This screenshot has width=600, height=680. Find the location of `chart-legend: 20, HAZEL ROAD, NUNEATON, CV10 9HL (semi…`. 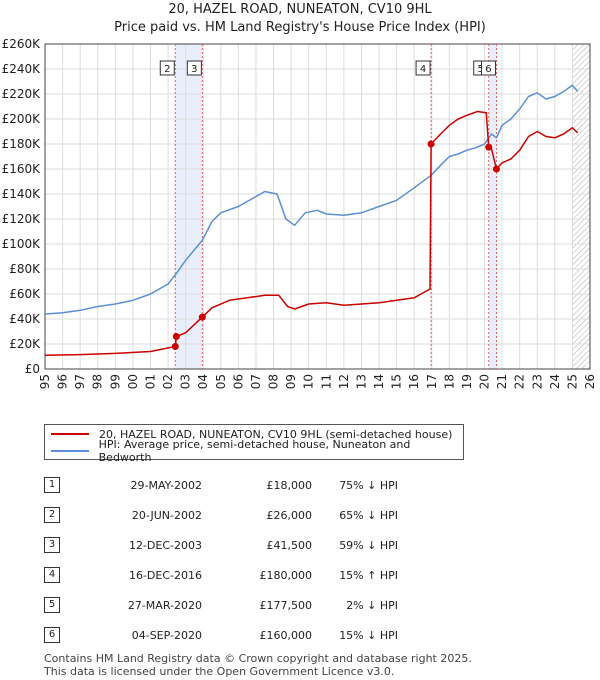

chart-legend: 20, HAZEL ROAD, NUNEATON, CV10 9HL (semi… is located at coordinates (254, 444).